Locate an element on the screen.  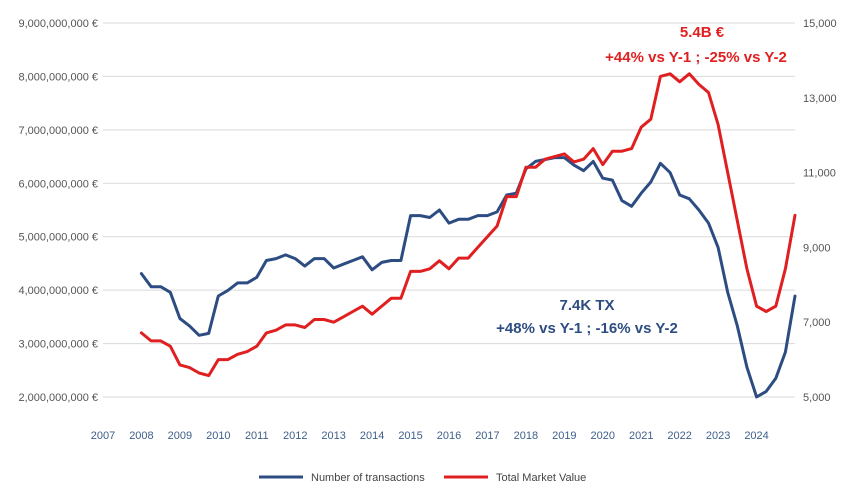
right-tick-label: 9,000 is located at coordinates (817, 248).